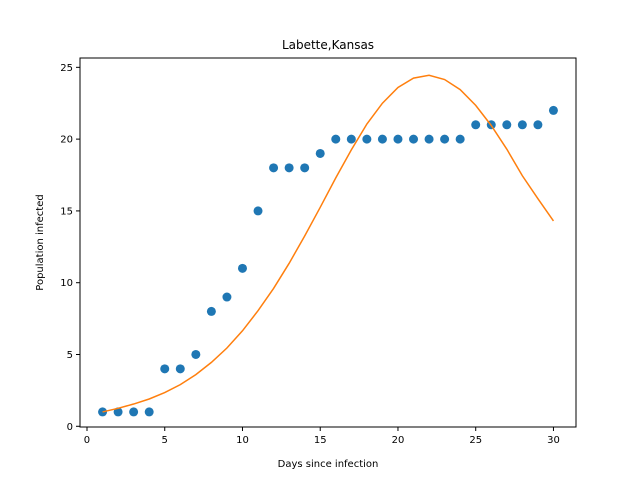  I want to click on x-tick-label: 30, so click(553, 440).